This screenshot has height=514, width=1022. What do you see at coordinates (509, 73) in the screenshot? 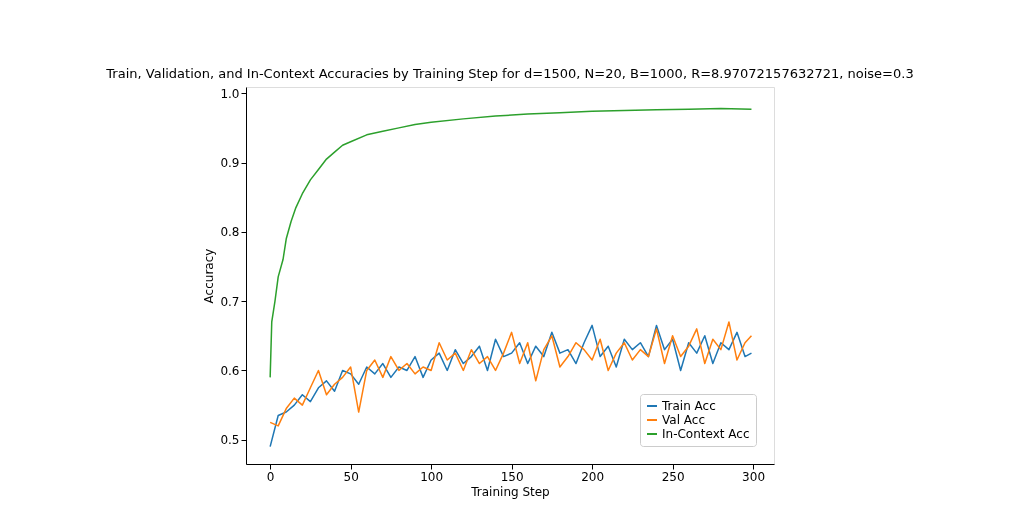
I see `chart-title: Train, Validation, and In-Context Accuracies by Training Step for d=1500, N=20, B=1000, R=8.97072157632721, noise=0.3` at bounding box center [509, 73].